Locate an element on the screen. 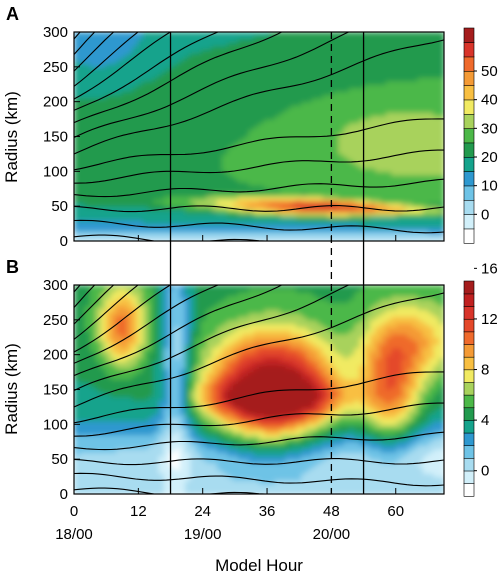  x-tick-label: 60 is located at coordinates (395, 511).